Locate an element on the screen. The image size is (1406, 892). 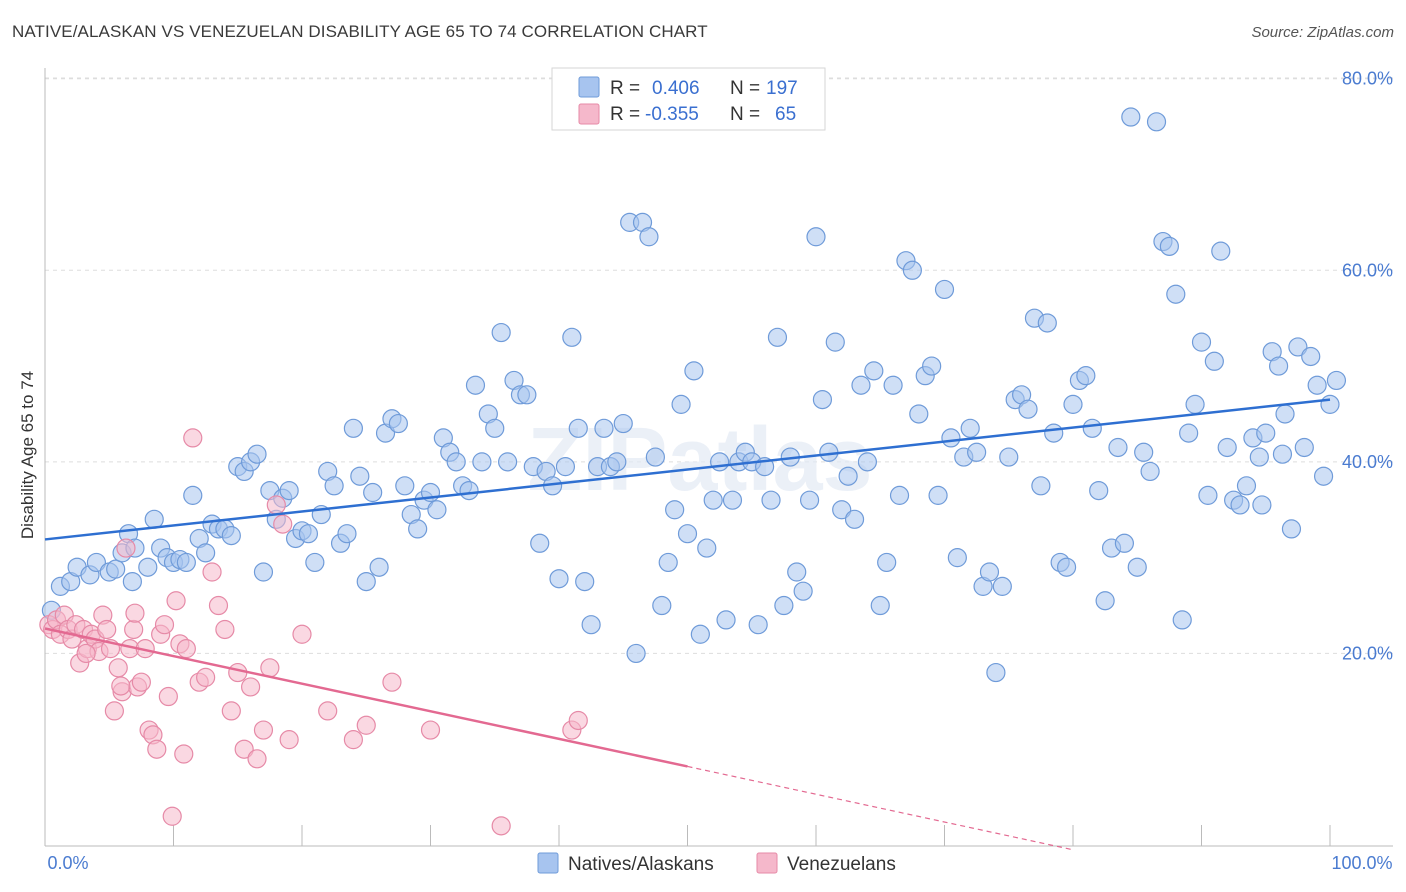
bottom-legend-label-venezuelans: Venezuelans is located at coordinates (841, 864).